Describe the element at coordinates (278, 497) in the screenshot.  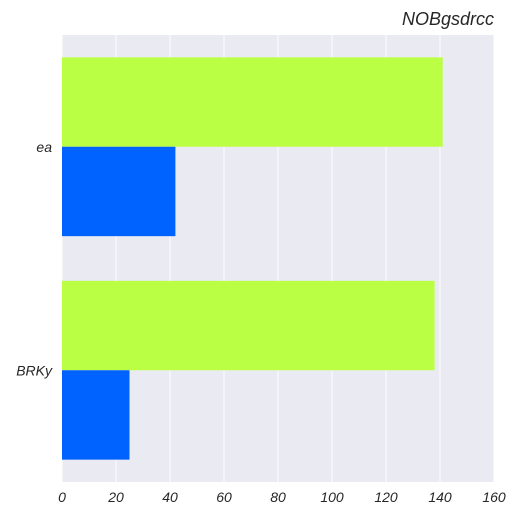
I see `x-tick-label: 80` at that location.